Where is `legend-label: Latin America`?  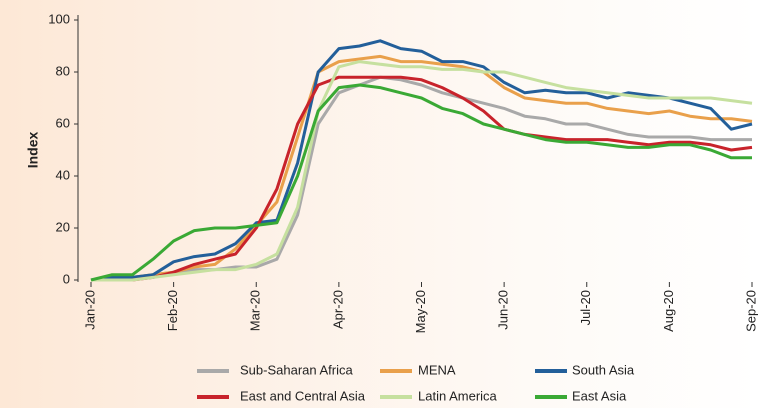
legend-label: Latin America is located at coordinates (458, 395).